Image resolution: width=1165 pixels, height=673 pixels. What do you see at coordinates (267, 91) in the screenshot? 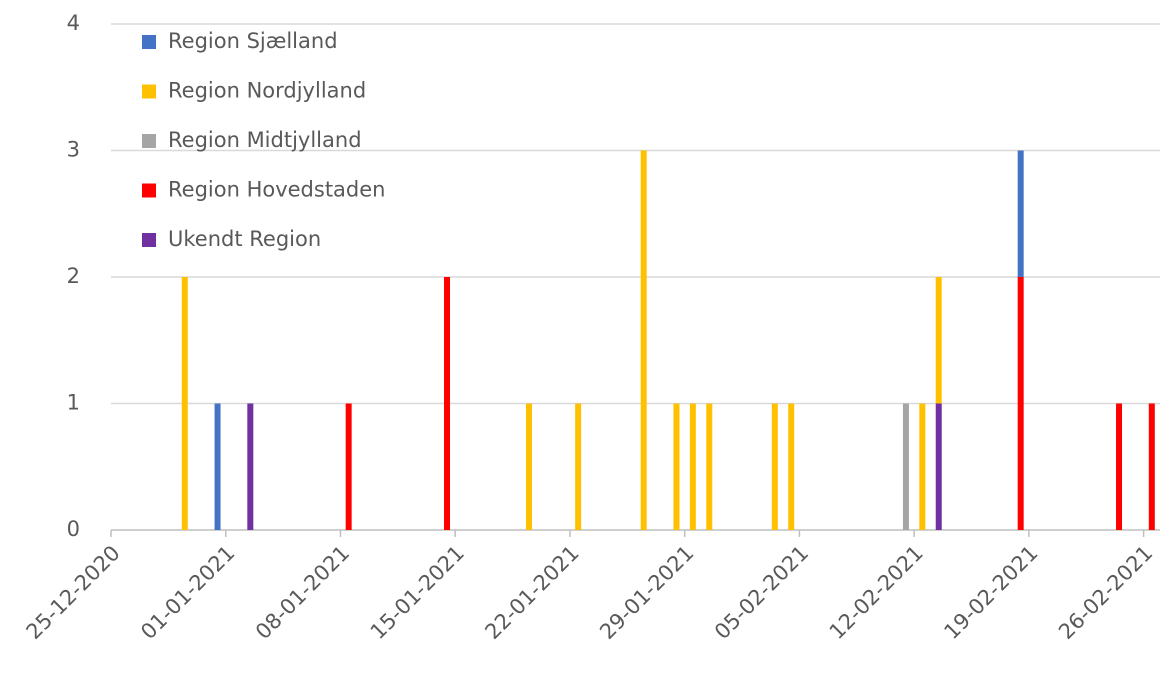
I see `legend-label: Region Nordjylland` at bounding box center [267, 91].